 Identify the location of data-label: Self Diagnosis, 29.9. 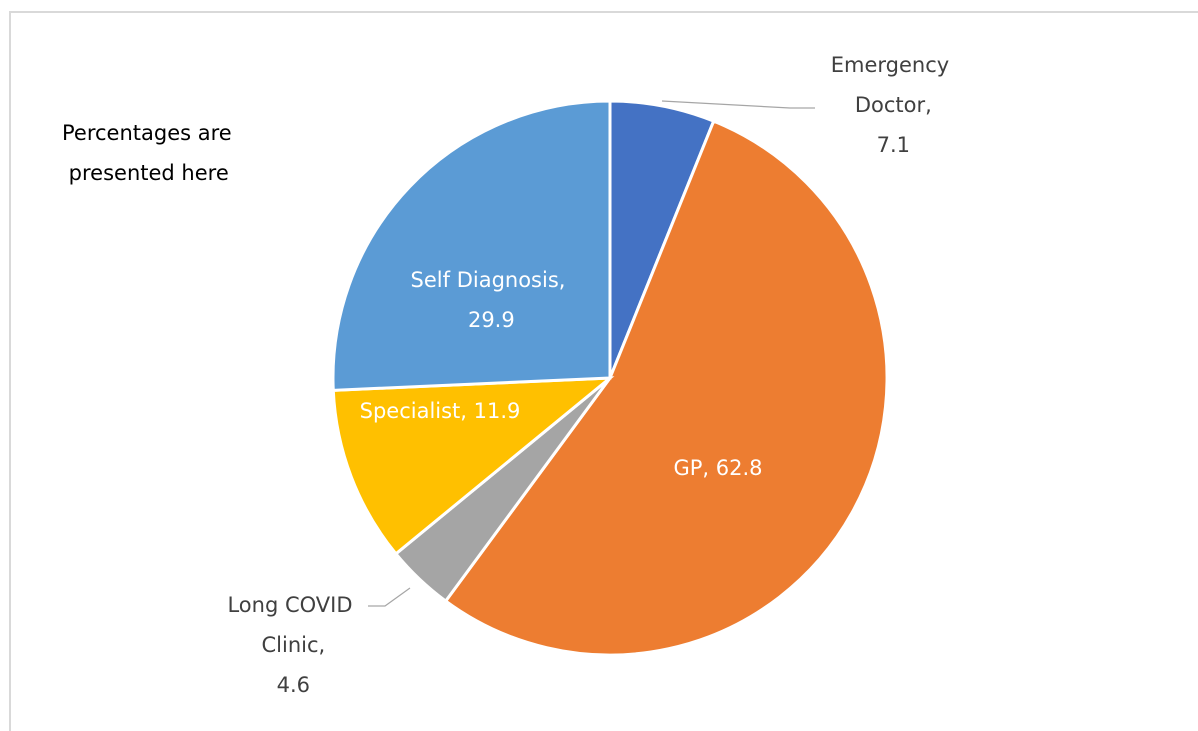
(488, 300).